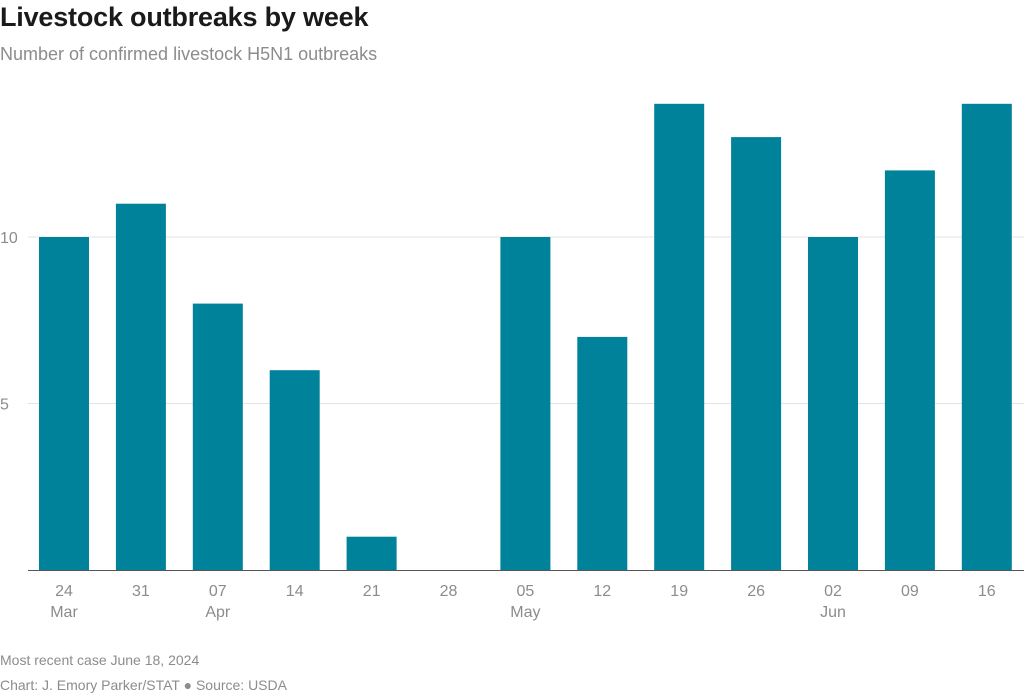 This screenshot has height=696, width=1024. Describe the element at coordinates (9, 238) in the screenshot. I see `y-tick-label: 10` at that location.